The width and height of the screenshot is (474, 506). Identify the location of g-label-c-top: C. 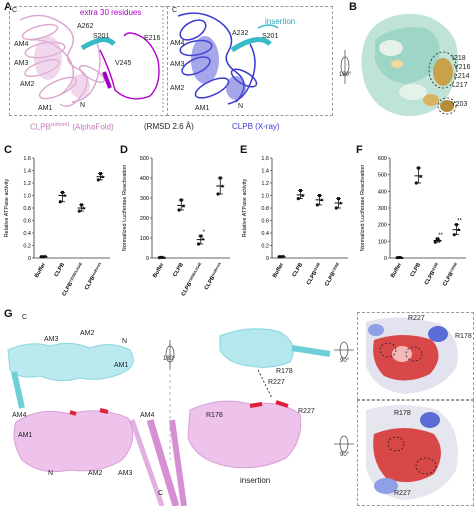
(25, 317).